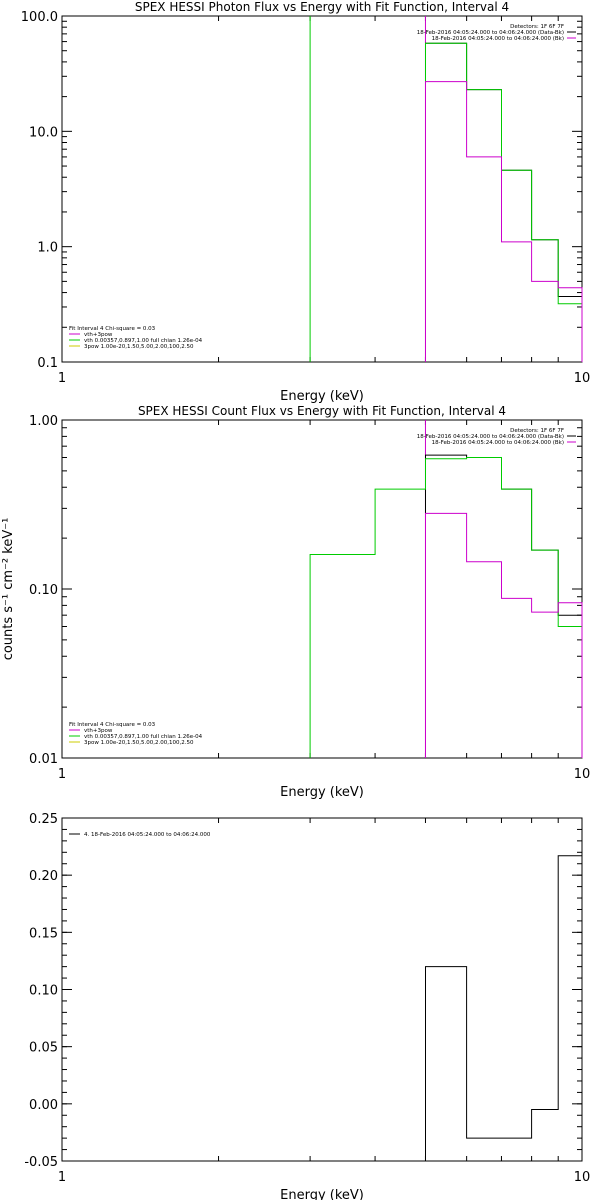  Describe the element at coordinates (47, 363) in the screenshot. I see `y-tick-label: 0.1` at that location.